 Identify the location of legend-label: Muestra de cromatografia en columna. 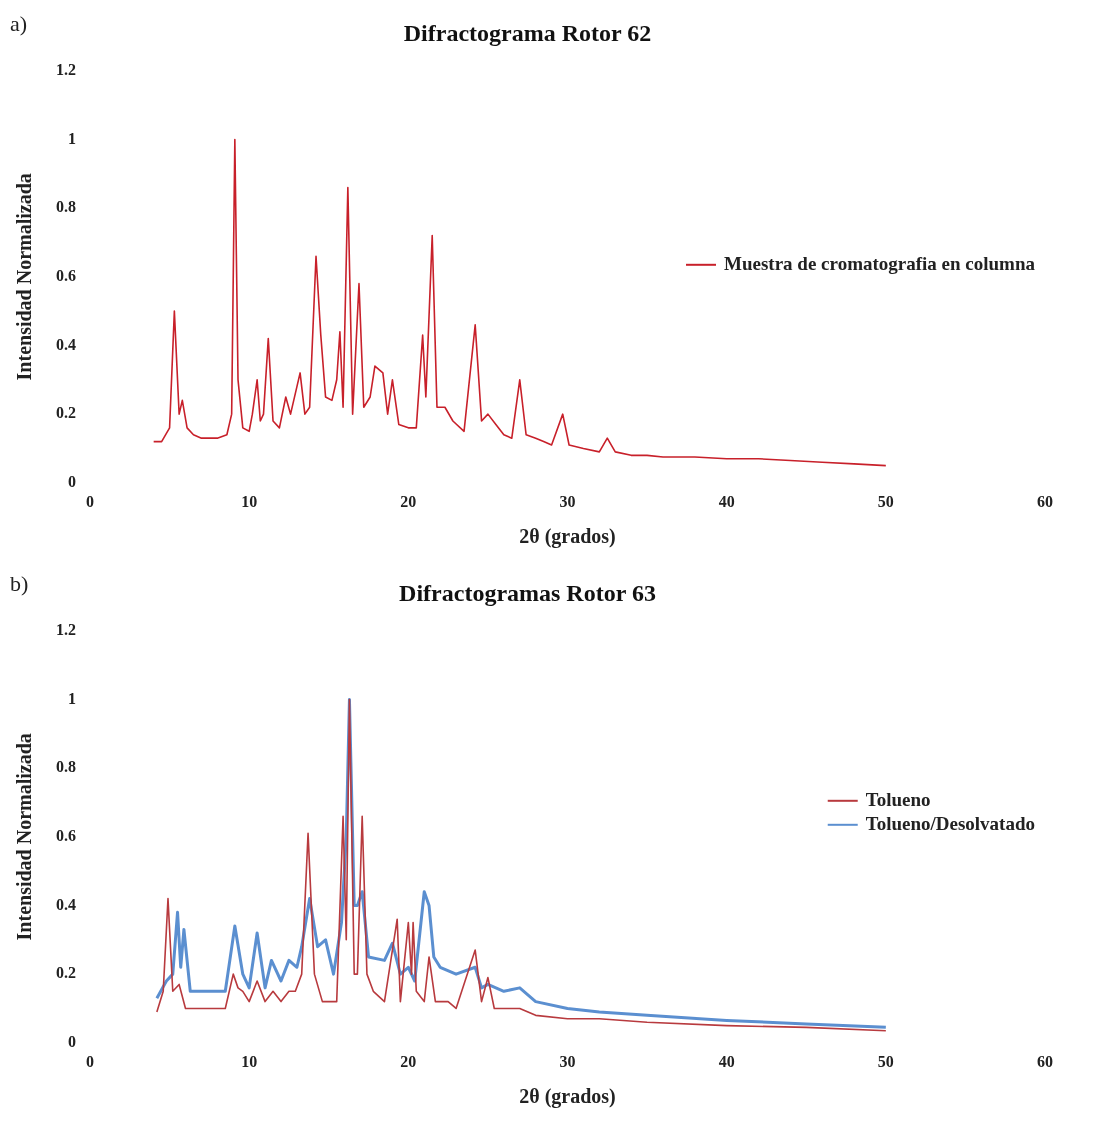
(880, 263).